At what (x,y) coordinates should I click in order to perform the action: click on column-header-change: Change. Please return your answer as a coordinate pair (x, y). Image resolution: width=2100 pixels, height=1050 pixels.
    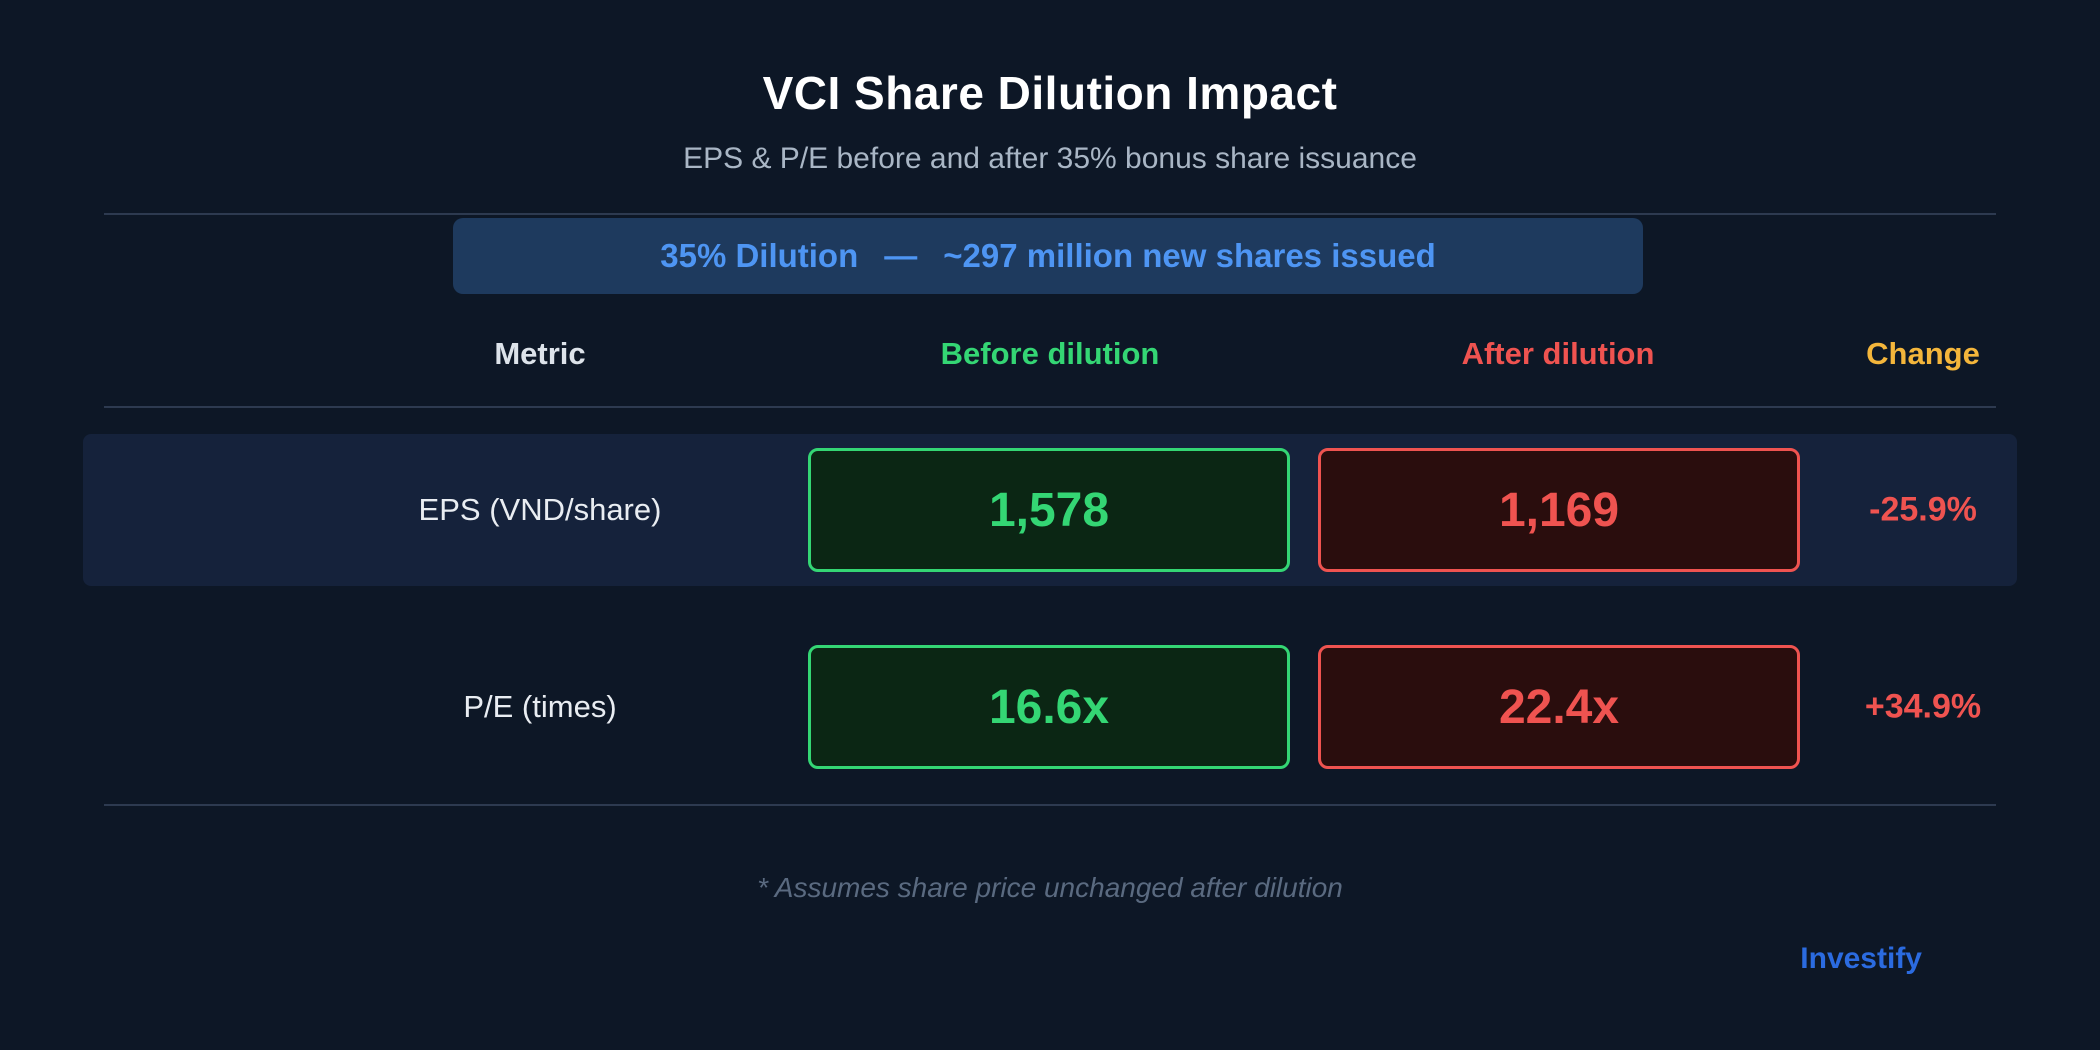
    Looking at the image, I should click on (1923, 353).